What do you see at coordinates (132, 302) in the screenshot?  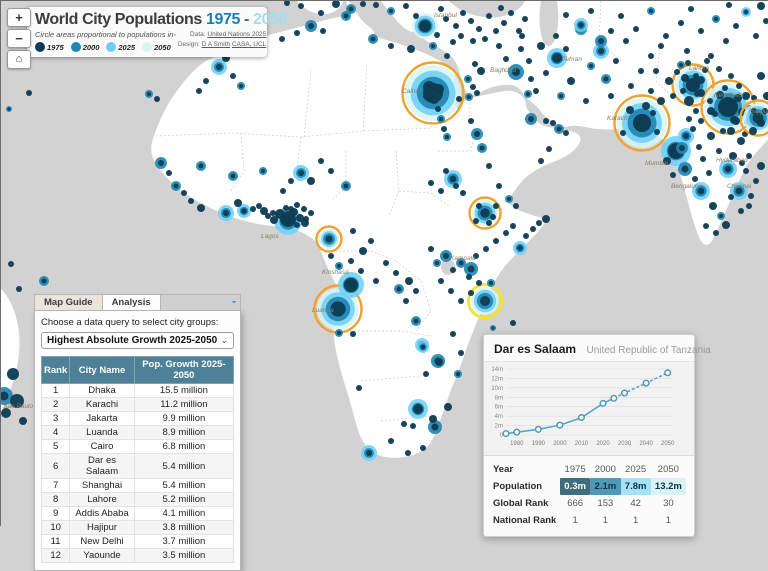 I see `tab-analysis: Analysis` at bounding box center [132, 302].